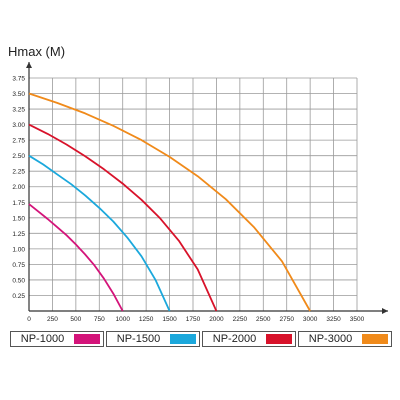  Describe the element at coordinates (333, 319) in the screenshot. I see `x-tick-label: 3250` at that location.